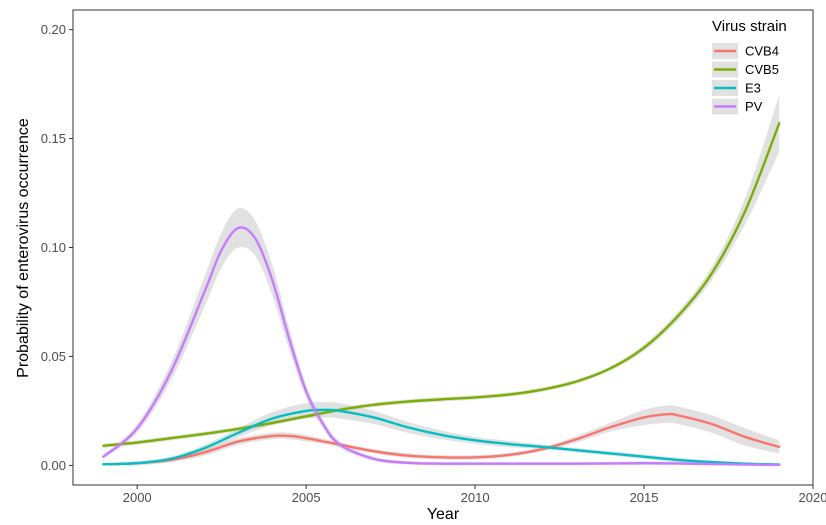  What do you see at coordinates (754, 106) in the screenshot?
I see `legend-label-pv: PV` at bounding box center [754, 106].